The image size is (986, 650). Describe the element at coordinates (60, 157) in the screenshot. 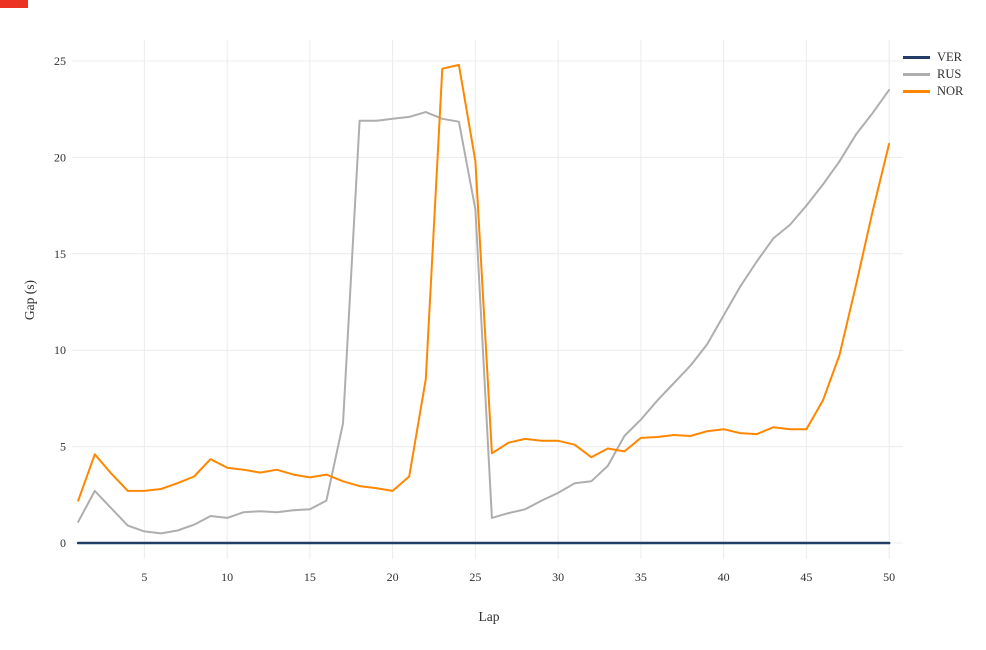

I see `y-tick-label: 20` at that location.